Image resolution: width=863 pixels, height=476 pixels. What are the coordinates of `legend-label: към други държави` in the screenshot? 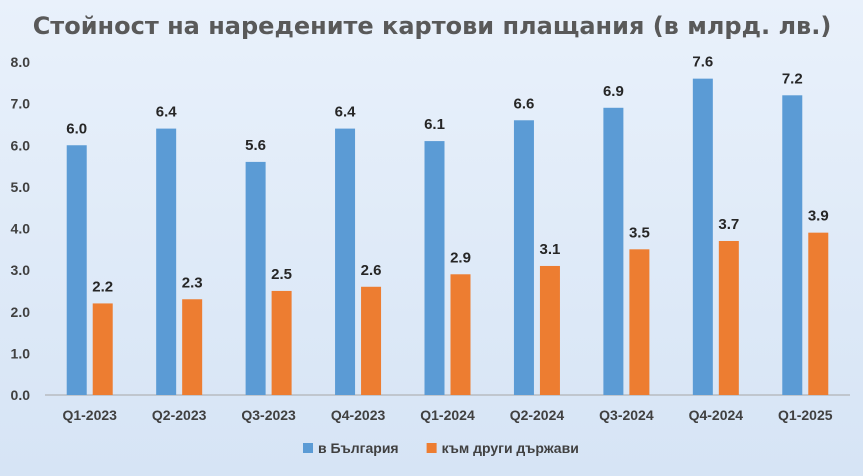 It's located at (510, 448).